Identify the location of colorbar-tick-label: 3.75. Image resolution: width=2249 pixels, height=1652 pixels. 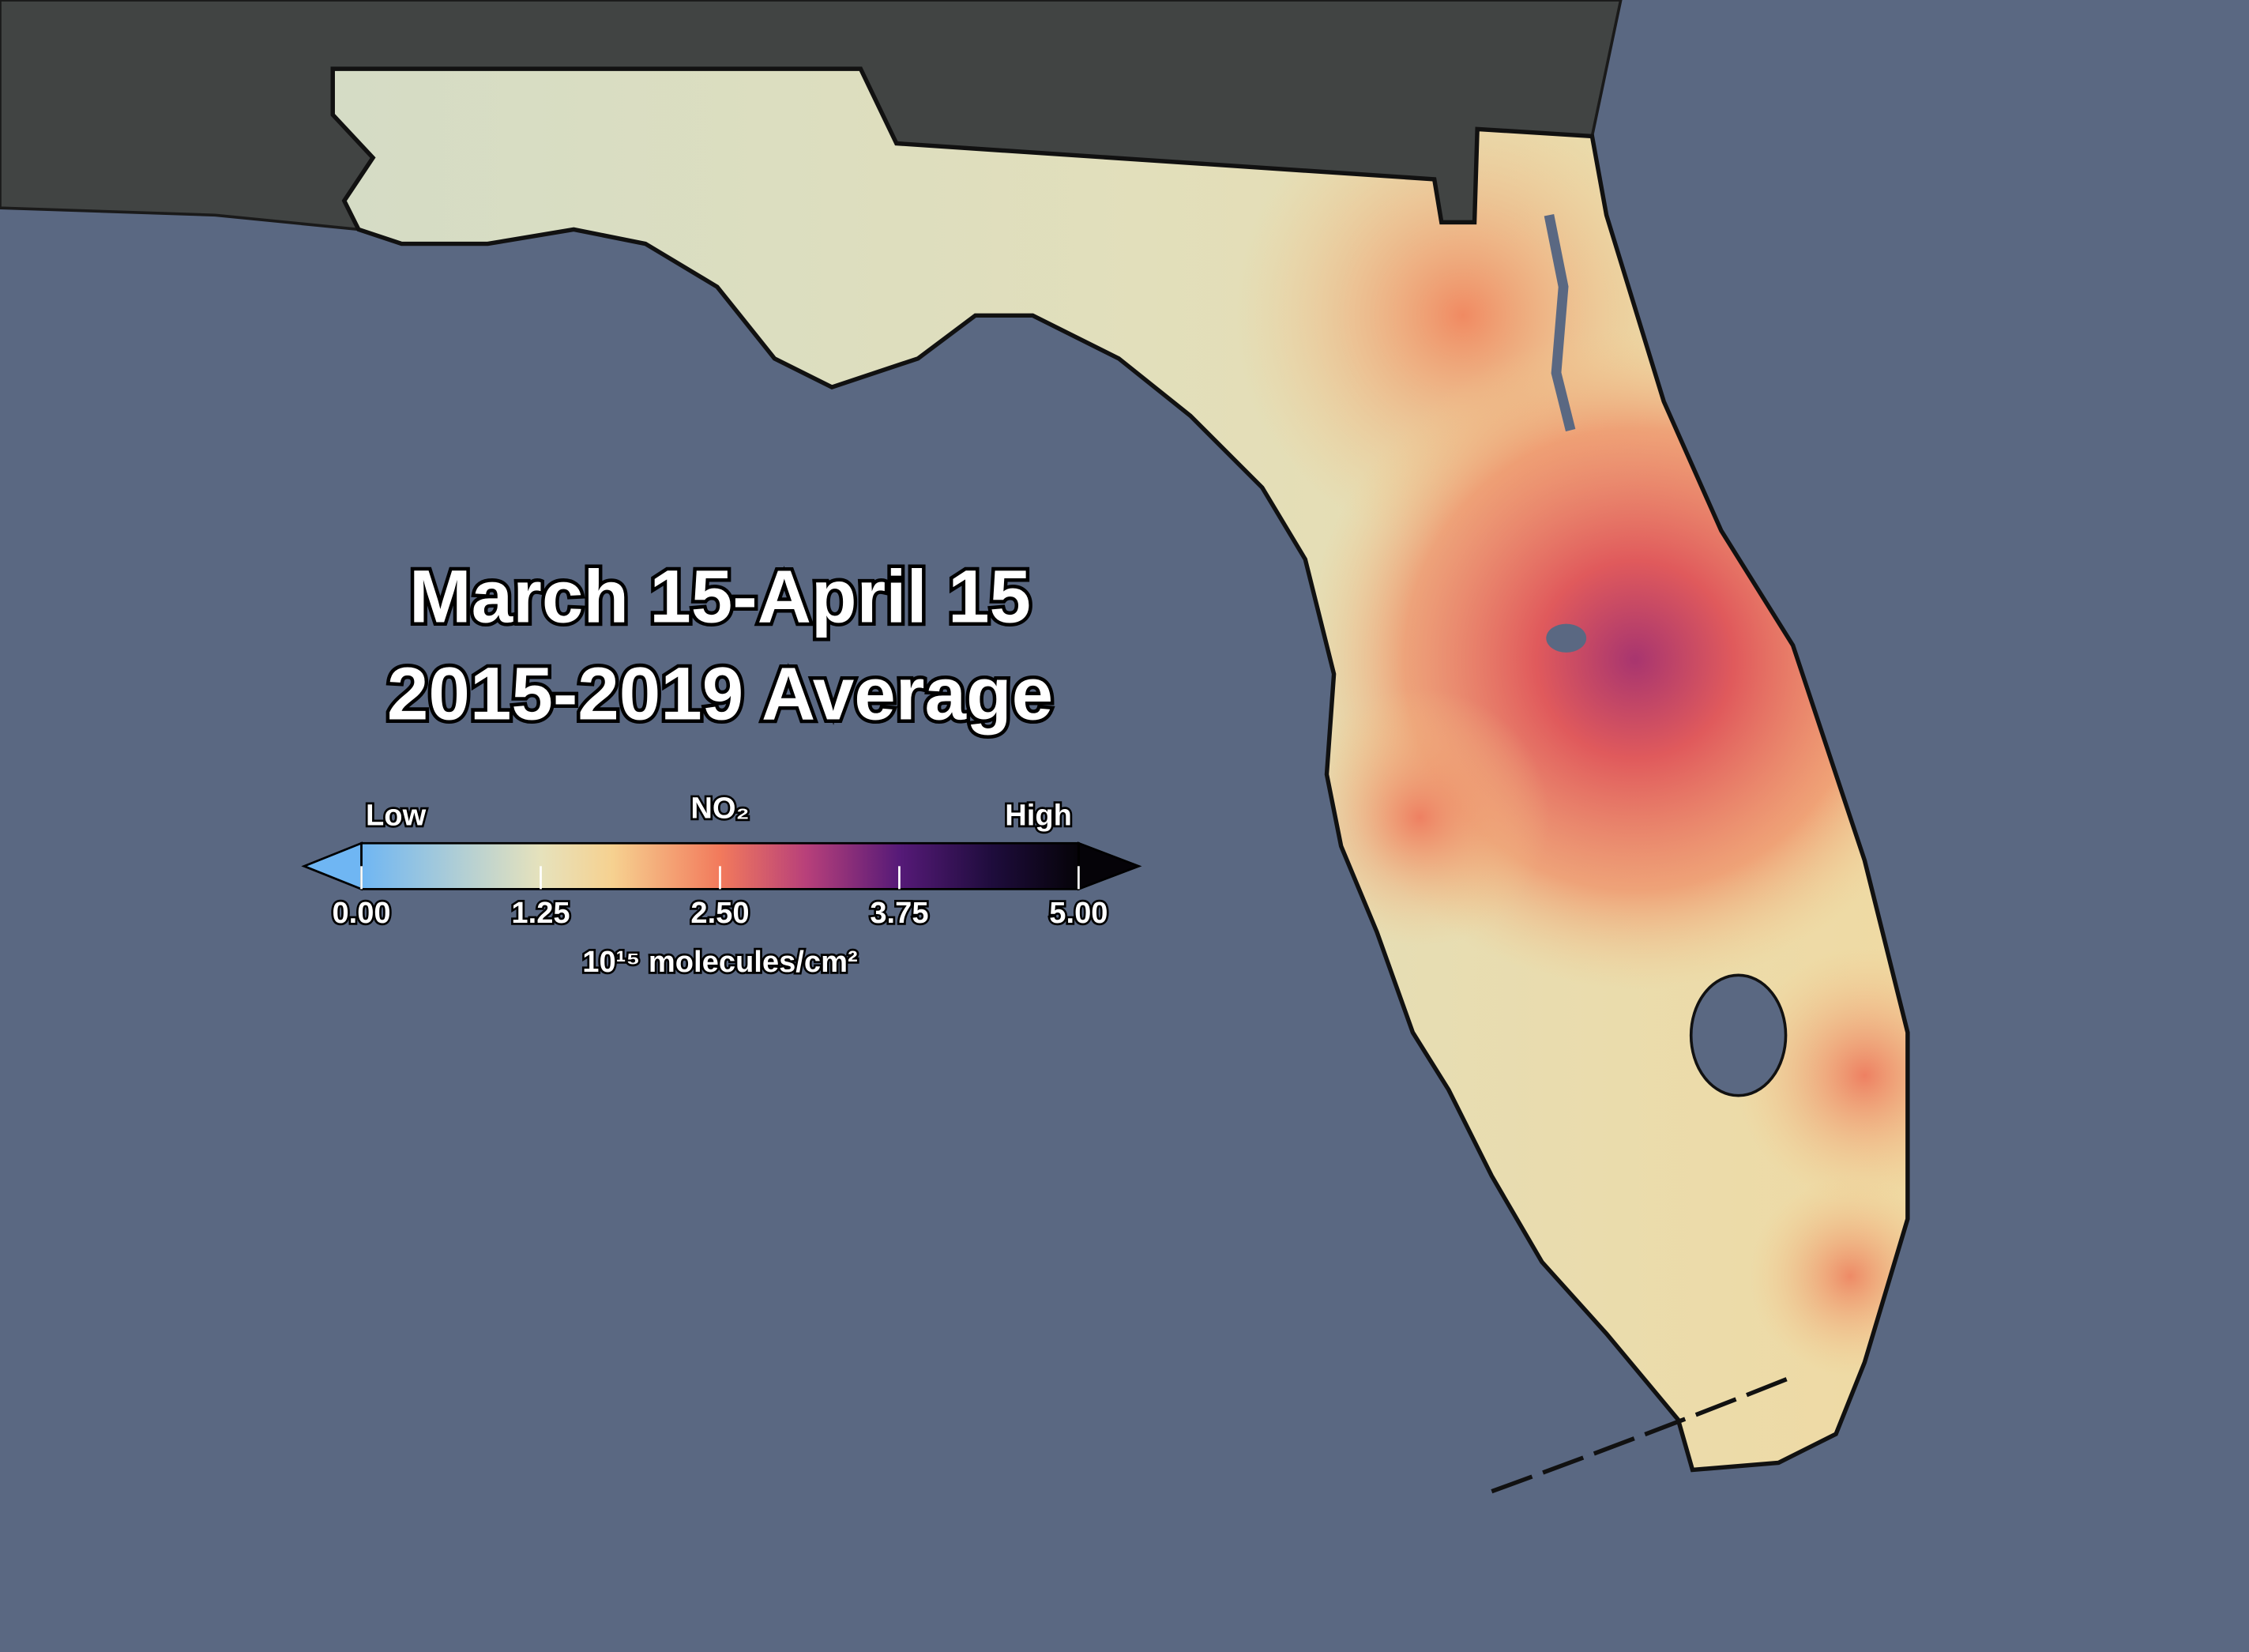
(899, 913).